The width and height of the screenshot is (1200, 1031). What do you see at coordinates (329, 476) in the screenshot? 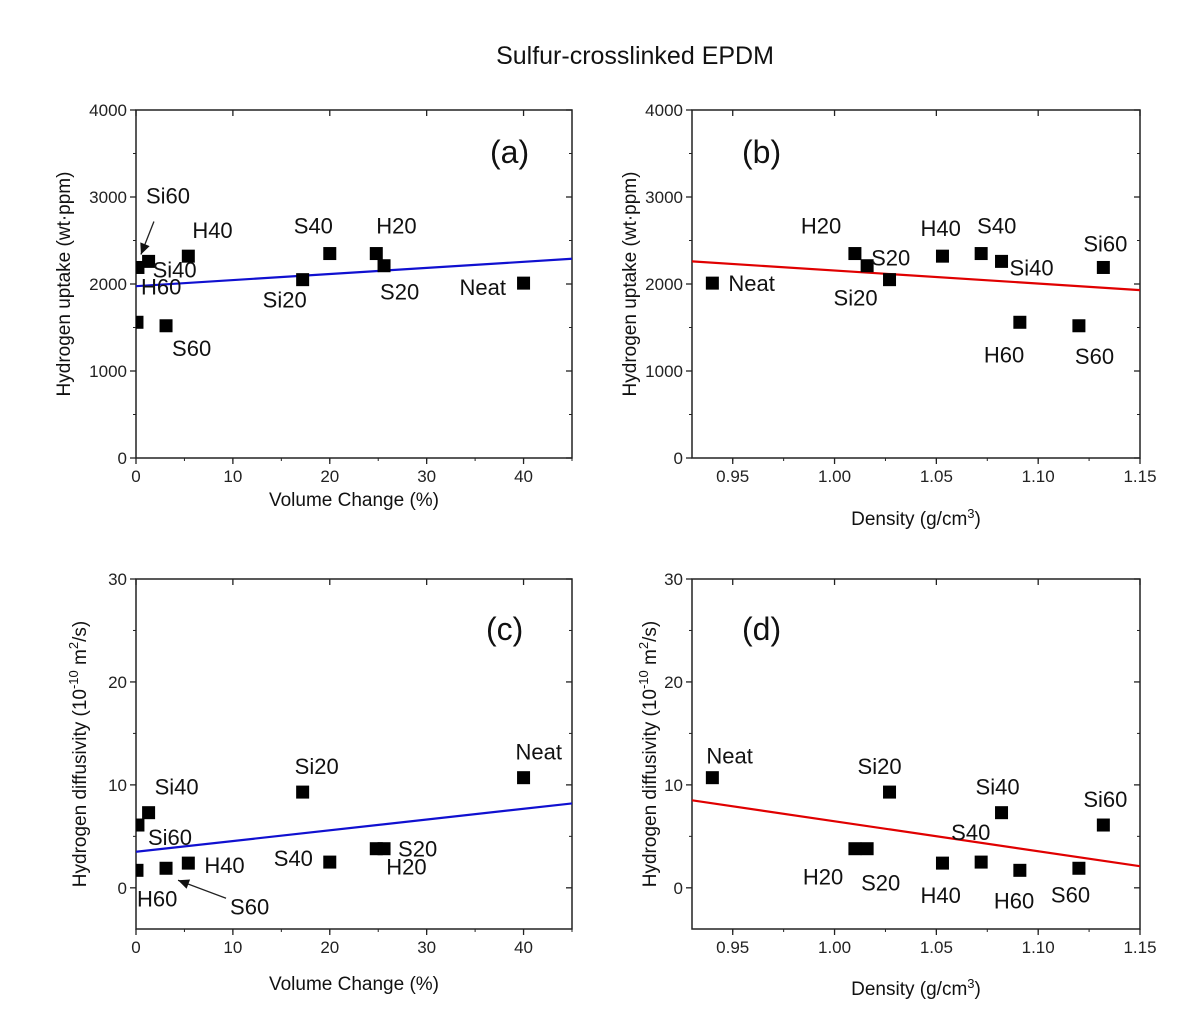
I see `x-tick-label: 20` at bounding box center [329, 476].